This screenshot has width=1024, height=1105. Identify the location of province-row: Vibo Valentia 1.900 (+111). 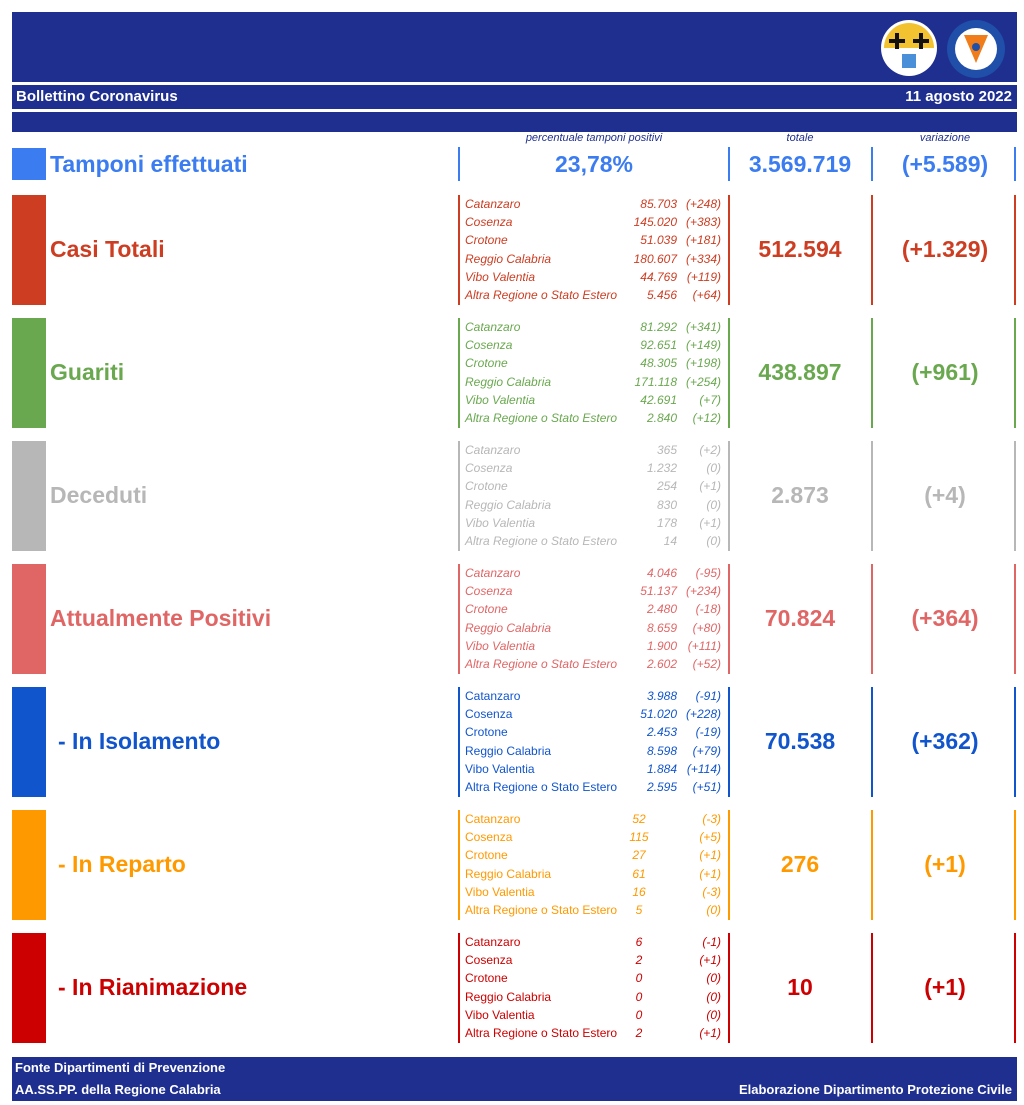
(596, 647).